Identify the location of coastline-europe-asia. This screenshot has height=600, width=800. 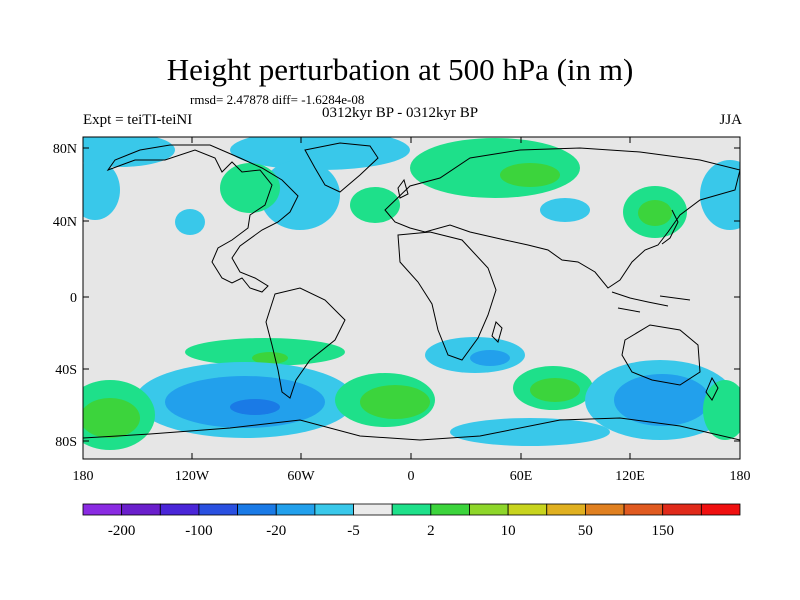
(562, 218).